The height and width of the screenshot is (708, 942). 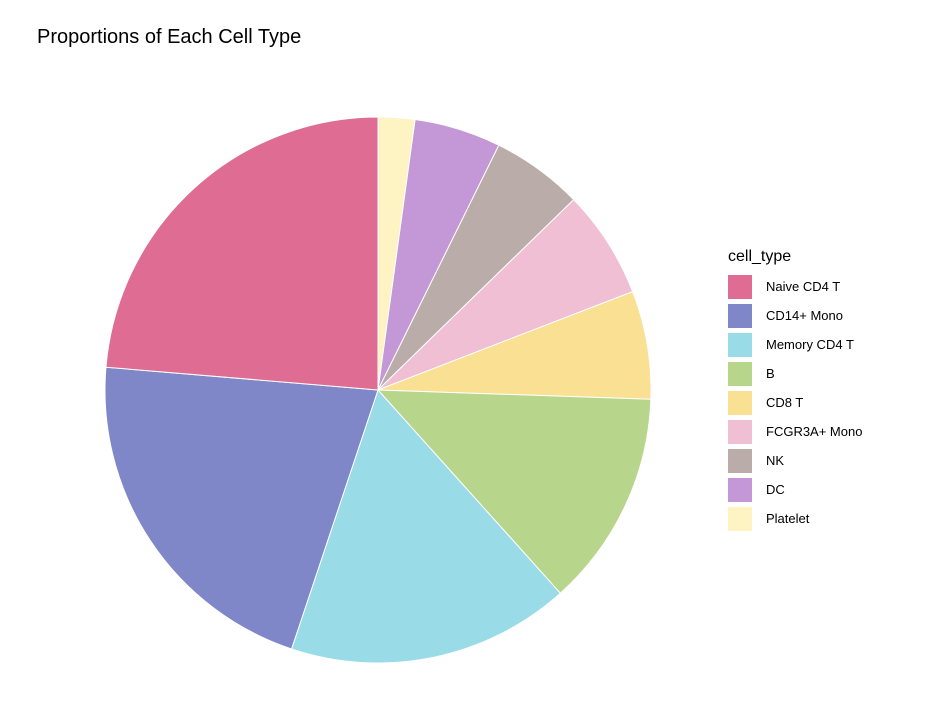 I want to click on legend-label: FCGR3A+ Mono, so click(x=814, y=431).